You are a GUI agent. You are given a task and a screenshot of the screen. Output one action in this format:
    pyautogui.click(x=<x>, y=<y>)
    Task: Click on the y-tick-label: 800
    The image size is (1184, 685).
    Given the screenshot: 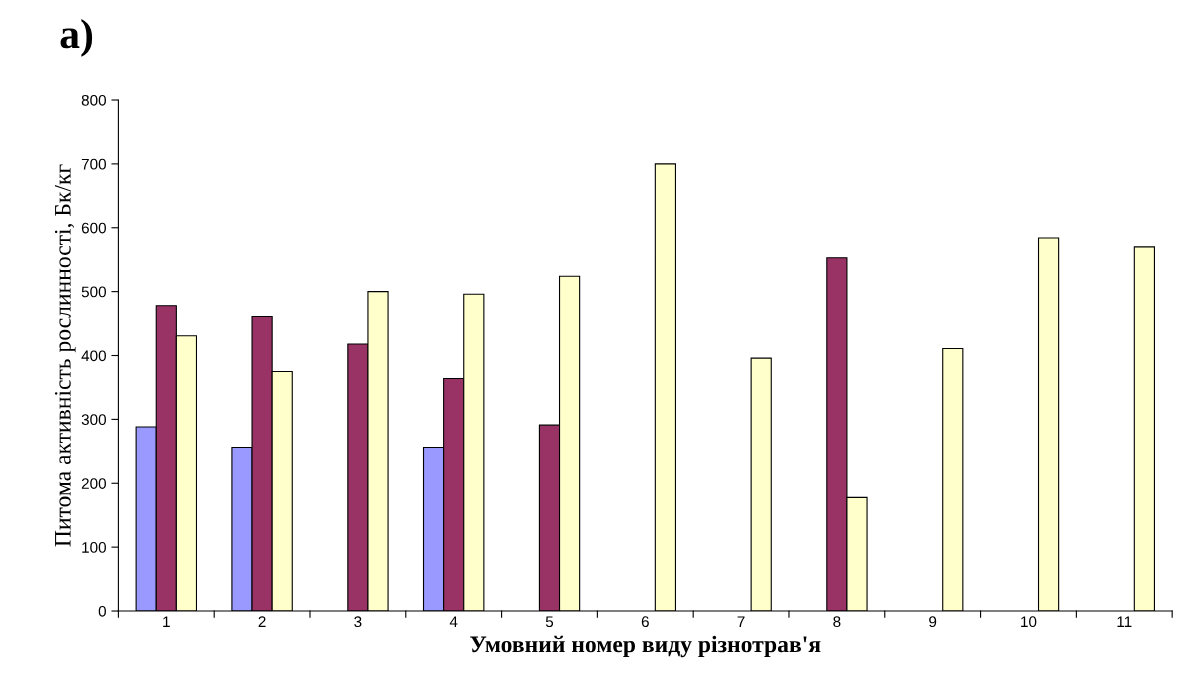 What is the action you would take?
    pyautogui.click(x=93, y=100)
    